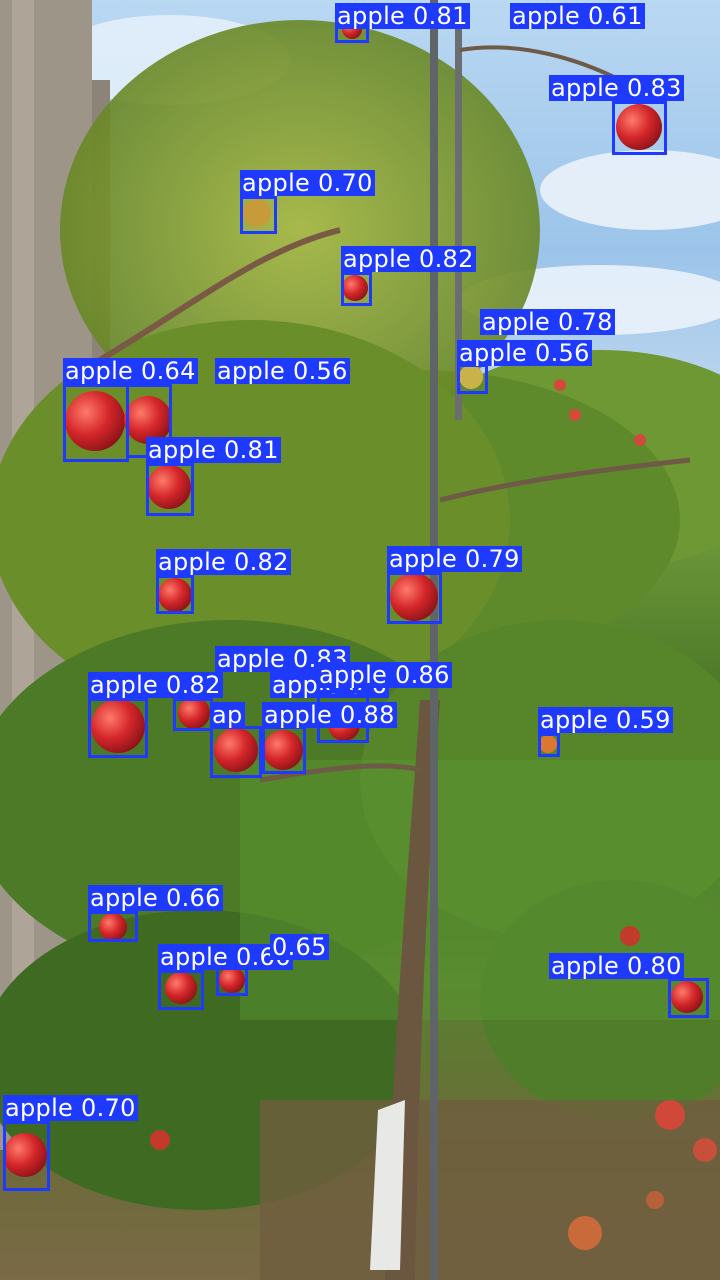  I want to click on detection-label: apple 0.83, so click(616, 88).